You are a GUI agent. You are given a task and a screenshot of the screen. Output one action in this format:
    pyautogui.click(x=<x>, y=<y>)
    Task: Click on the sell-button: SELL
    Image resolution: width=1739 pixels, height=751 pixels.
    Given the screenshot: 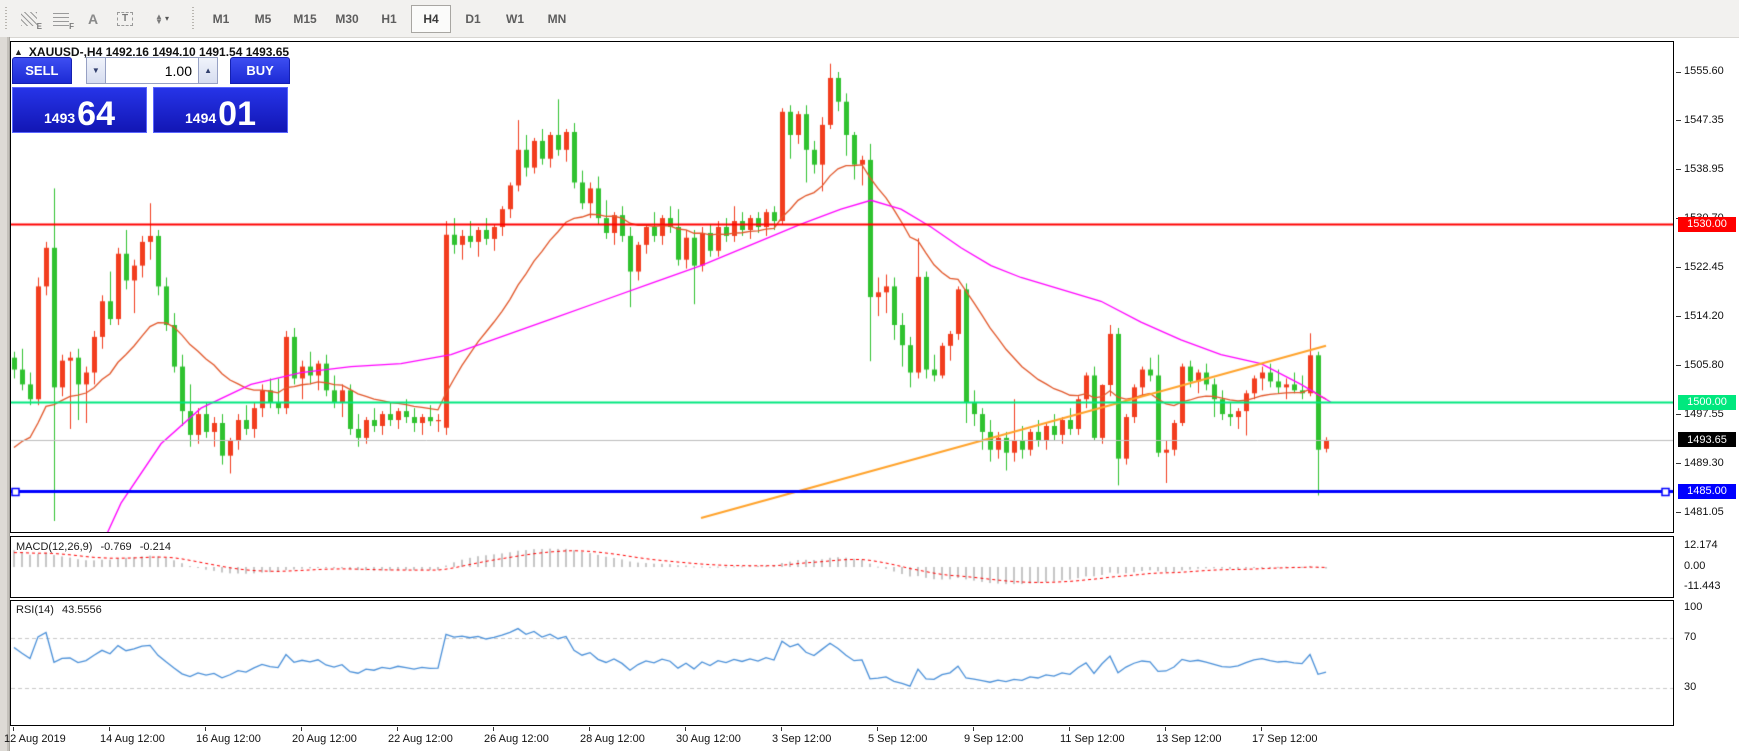 What is the action you would take?
    pyautogui.click(x=42, y=70)
    